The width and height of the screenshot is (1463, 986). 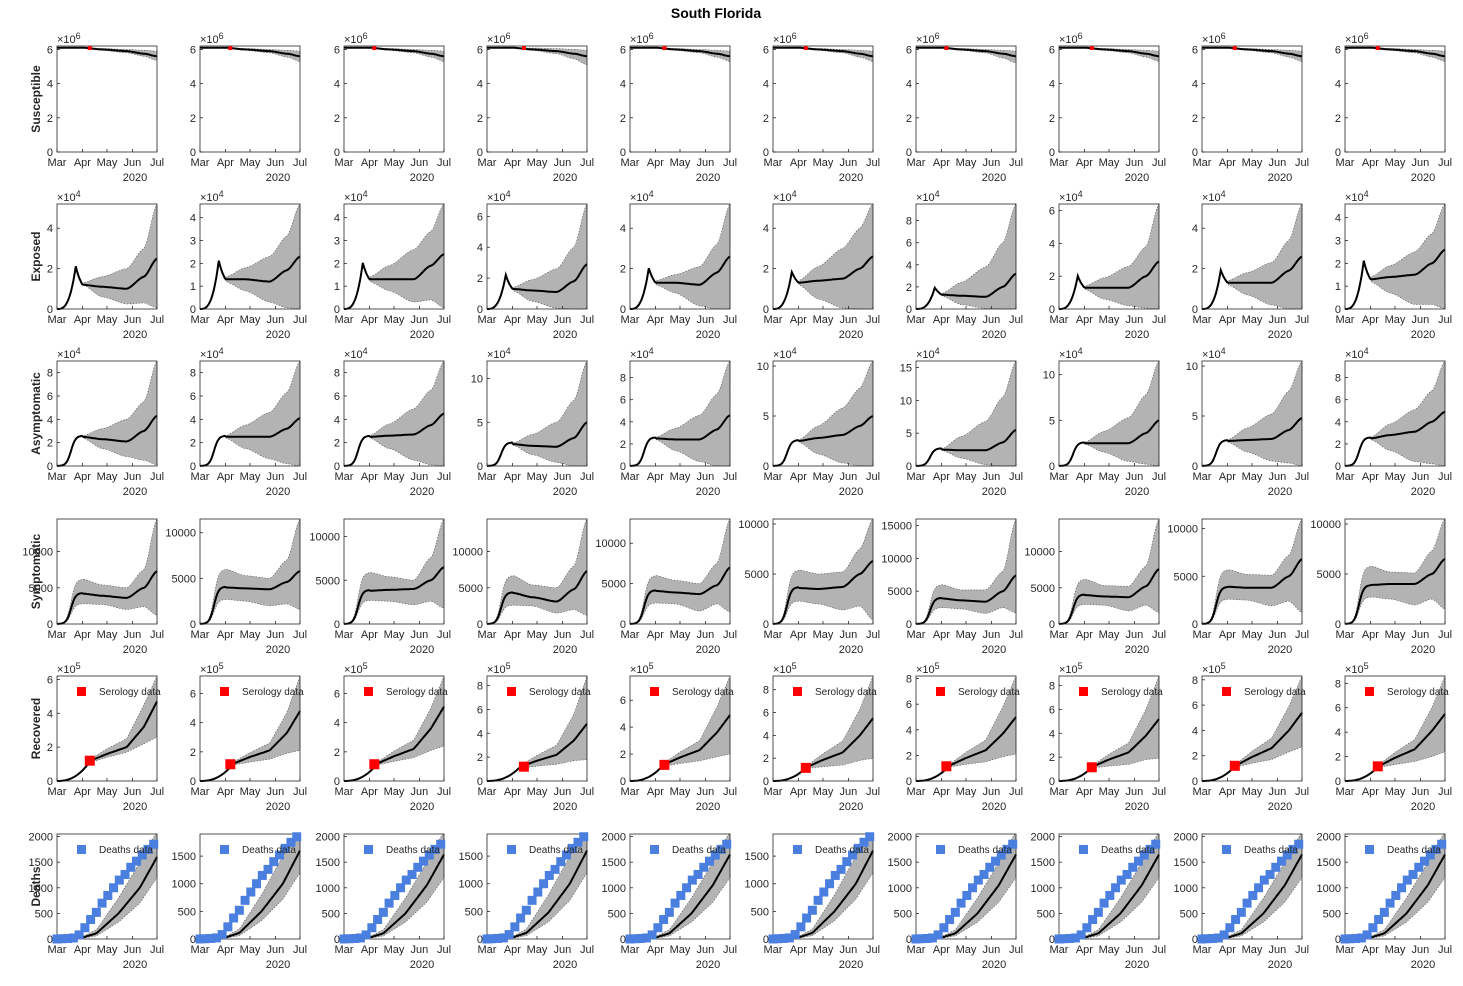 What do you see at coordinates (985, 850) in the screenshot?
I see `legend-label: Deaths data` at bounding box center [985, 850].